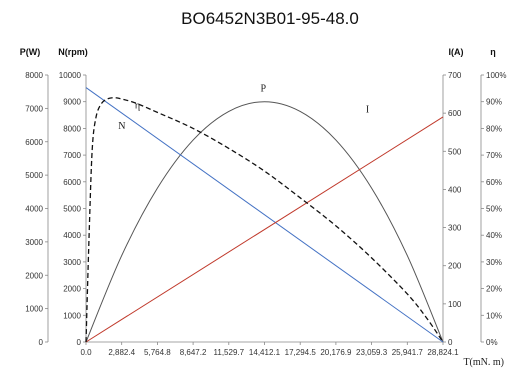 The image size is (507, 372). Describe the element at coordinates (72, 235) in the screenshot. I see `y-tick-label-n: 4000` at that location.